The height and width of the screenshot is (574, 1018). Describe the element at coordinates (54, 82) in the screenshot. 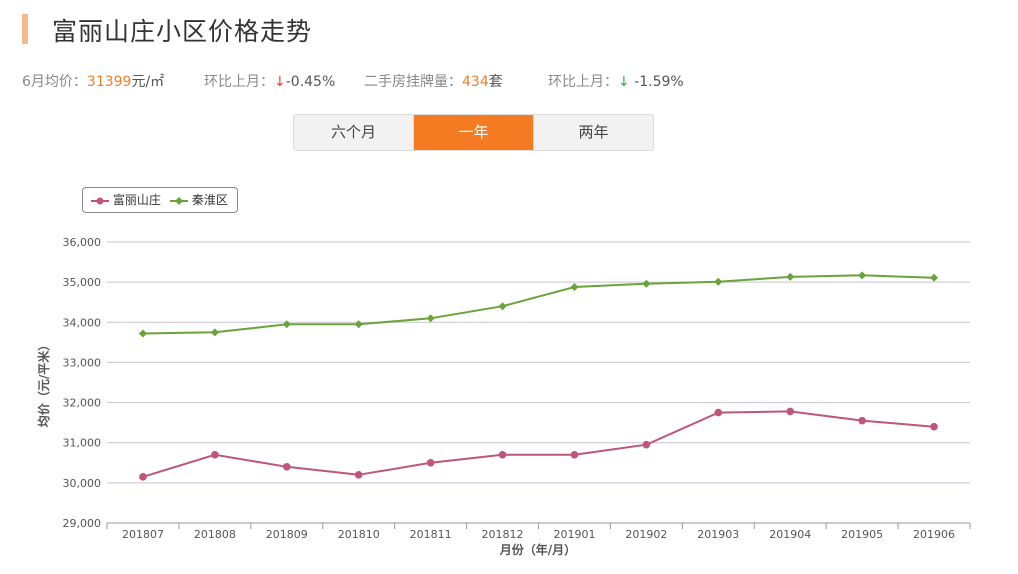

I see `avg-price-label: 6月均价：` at that location.